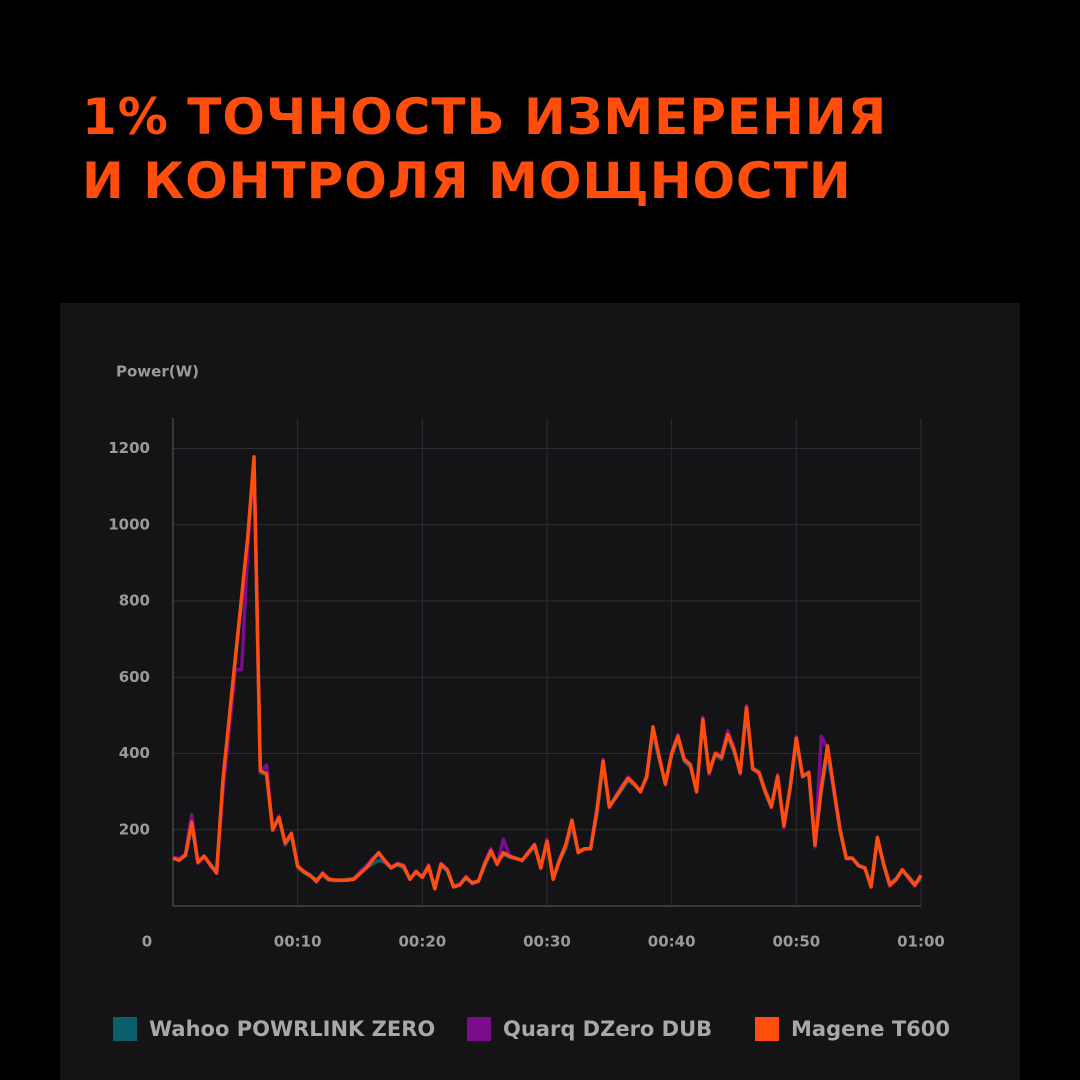 The height and width of the screenshot is (1080, 1080). What do you see at coordinates (129, 524) in the screenshot?
I see `y-tick-label: 1000` at bounding box center [129, 524].